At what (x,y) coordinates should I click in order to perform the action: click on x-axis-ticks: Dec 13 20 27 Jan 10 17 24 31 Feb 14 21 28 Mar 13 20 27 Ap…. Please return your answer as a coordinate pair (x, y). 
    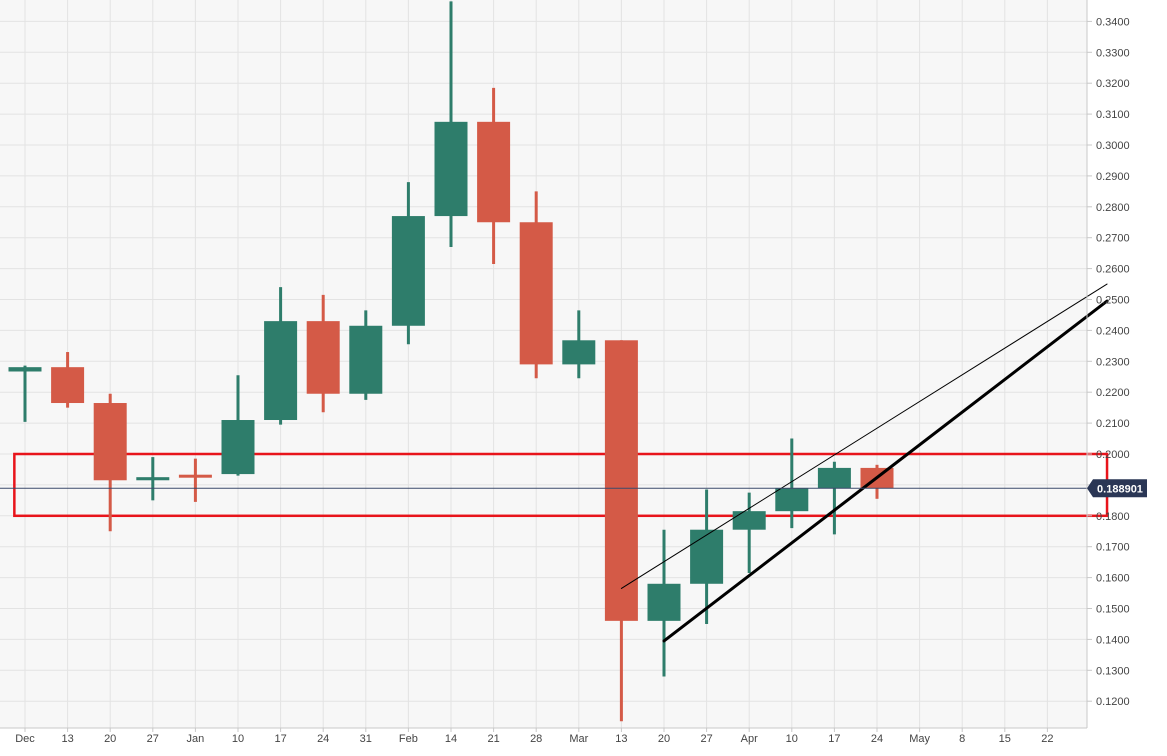
    Looking at the image, I should click on (534, 736).